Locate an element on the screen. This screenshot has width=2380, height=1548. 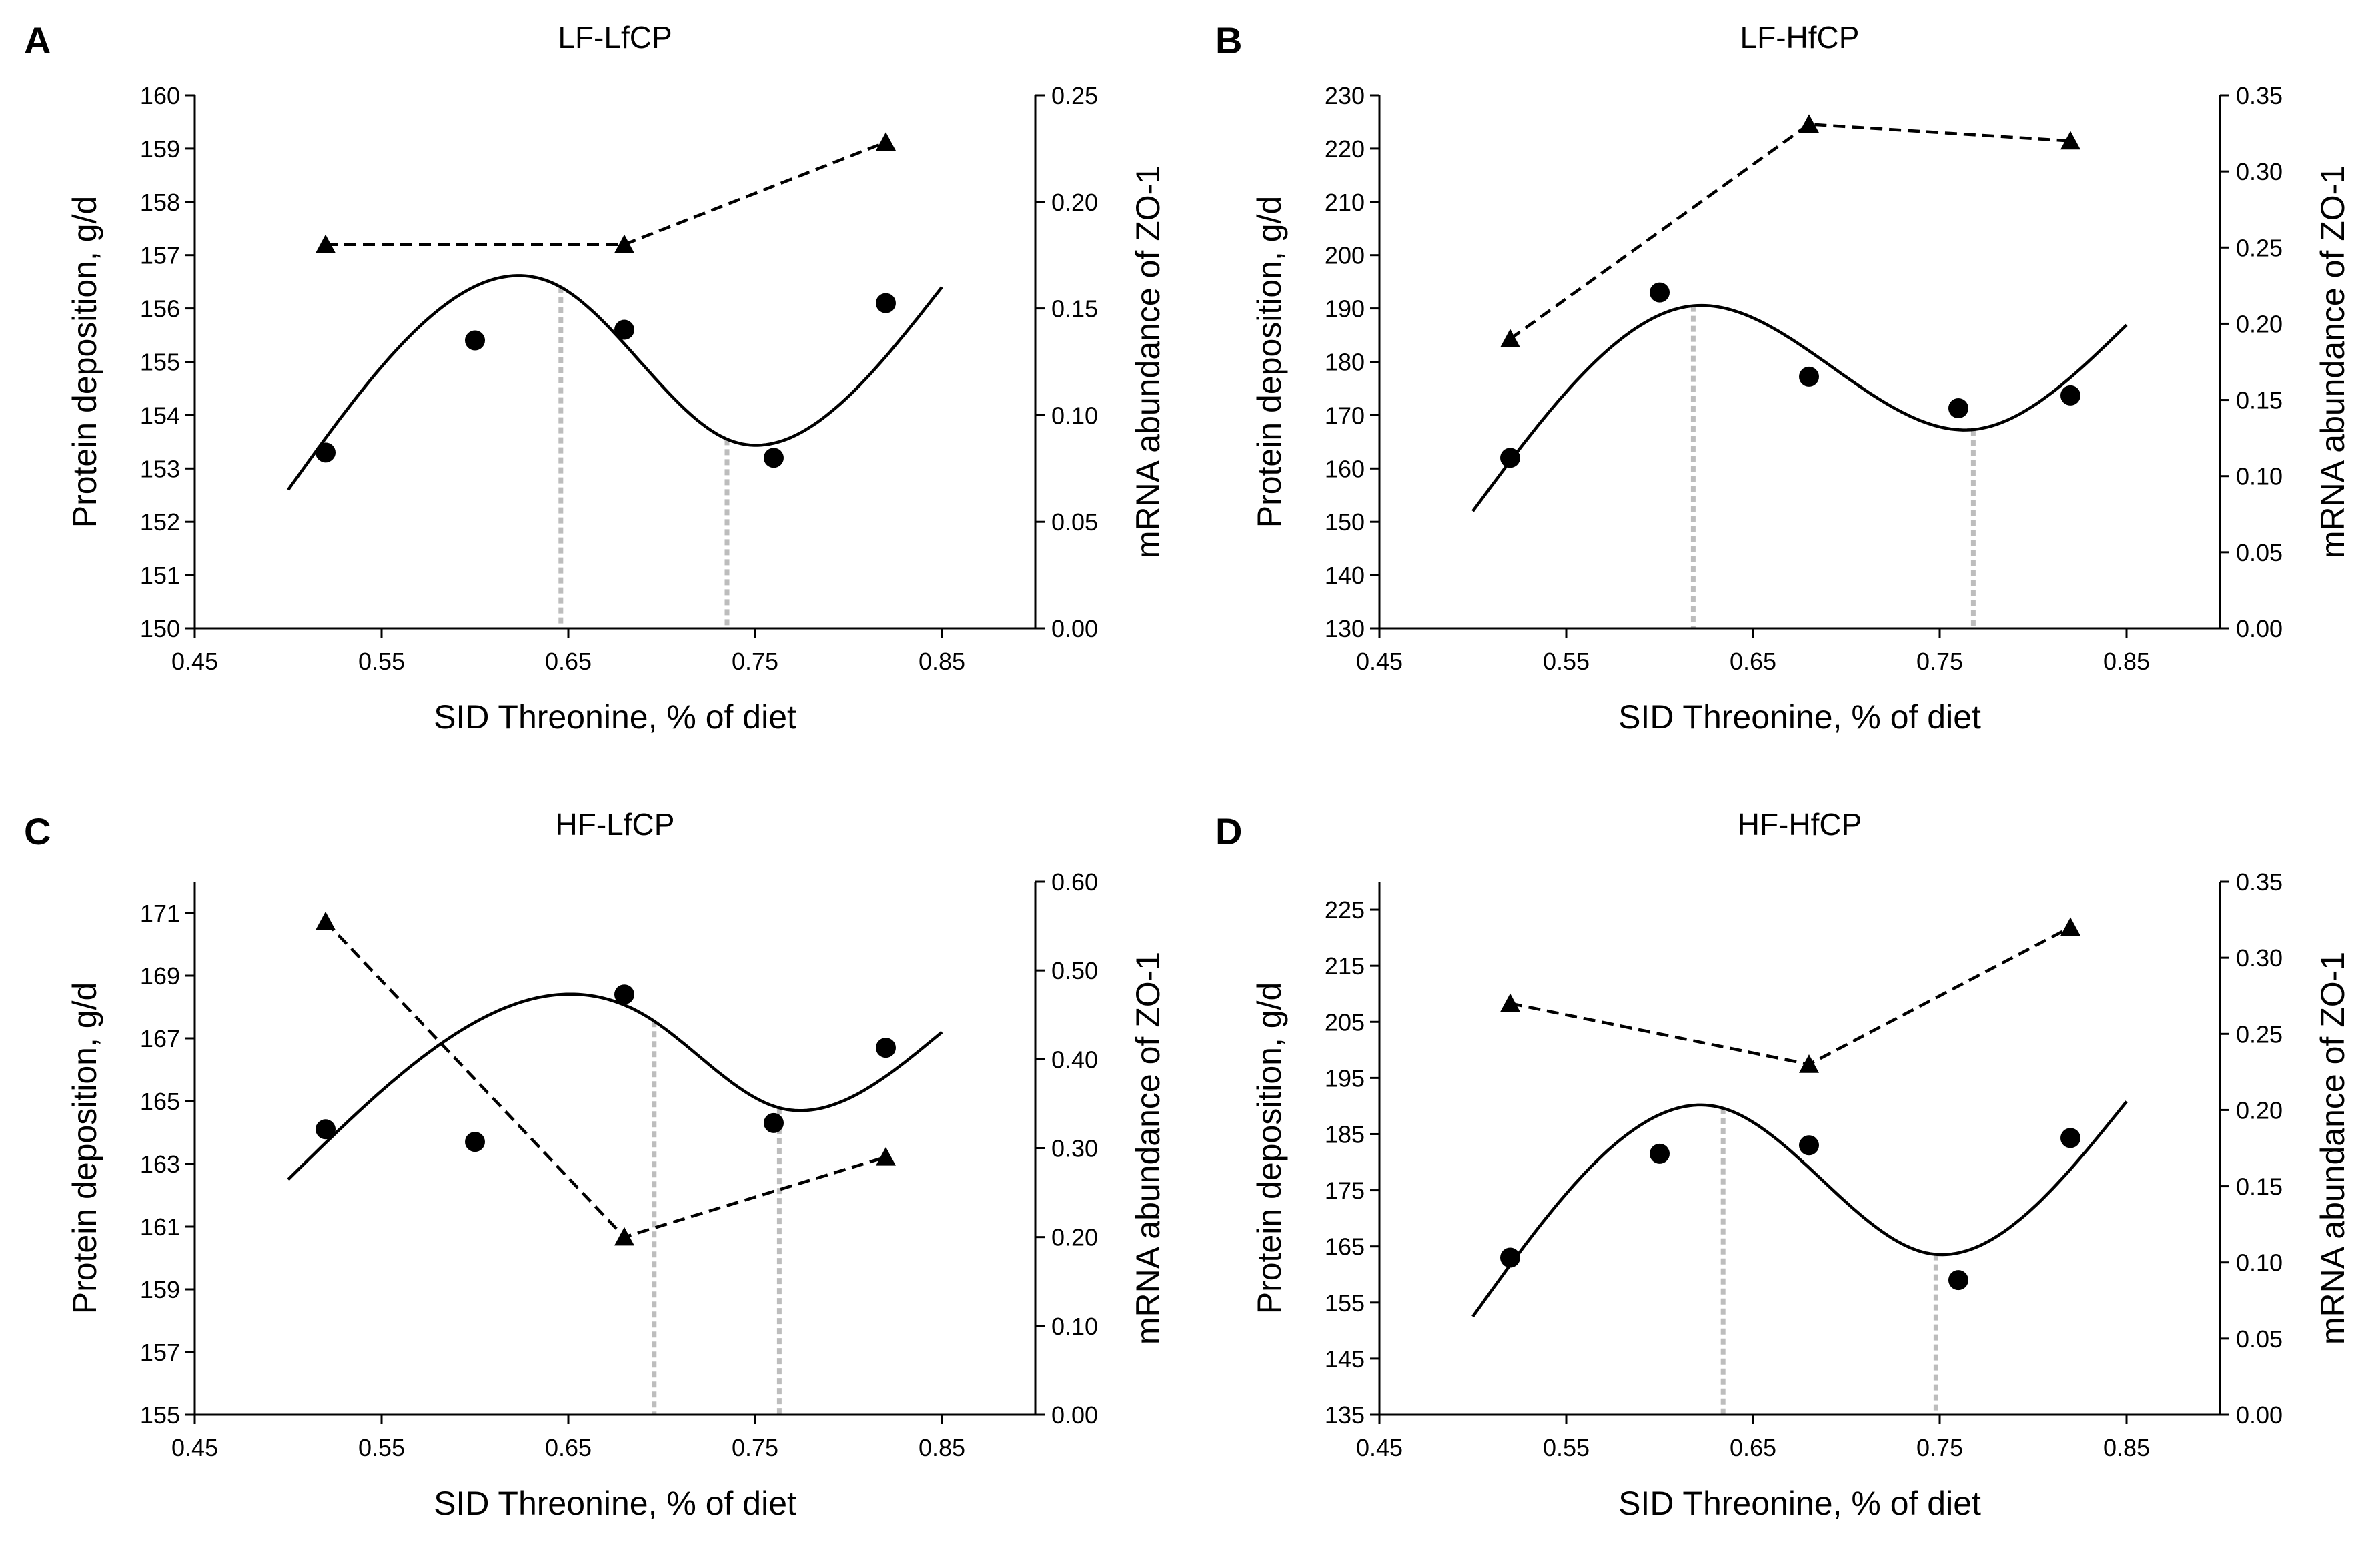
y-tick-label: 158 is located at coordinates (160, 202).